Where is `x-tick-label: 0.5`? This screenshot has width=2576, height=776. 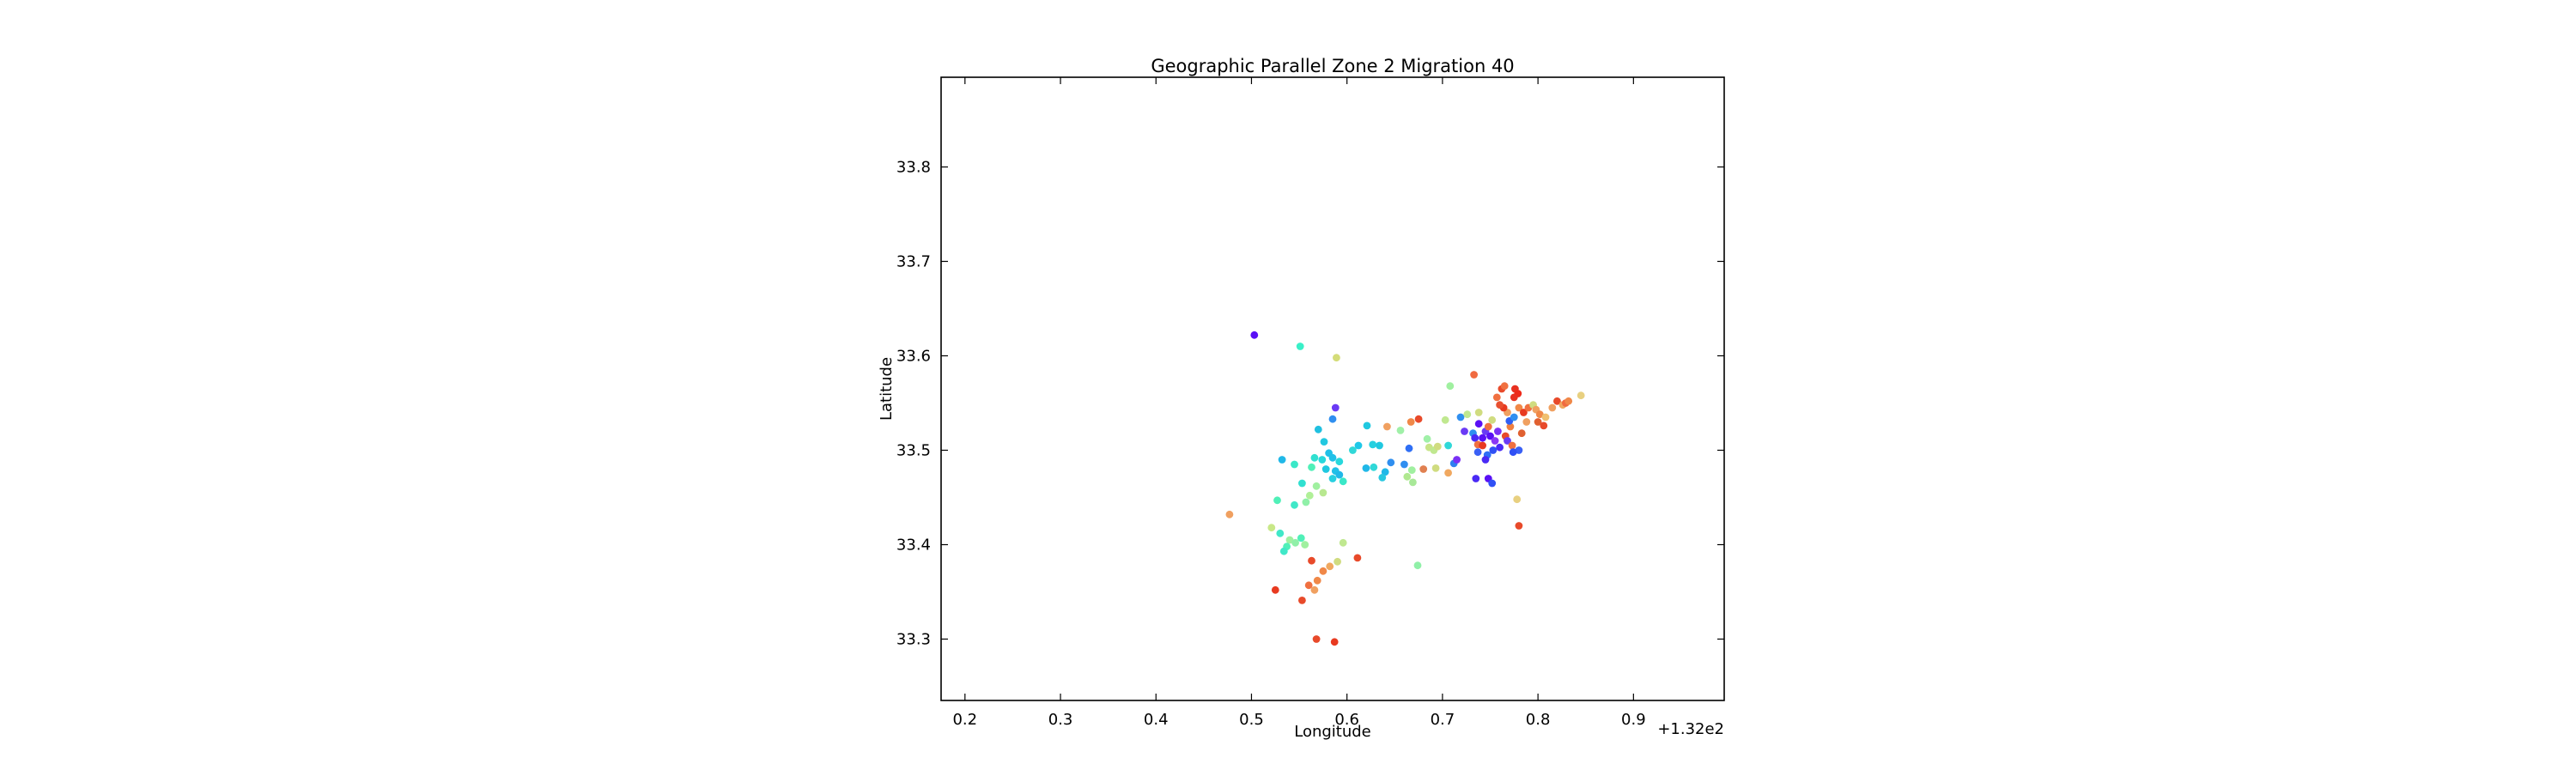
x-tick-label: 0.5 is located at coordinates (1251, 720).